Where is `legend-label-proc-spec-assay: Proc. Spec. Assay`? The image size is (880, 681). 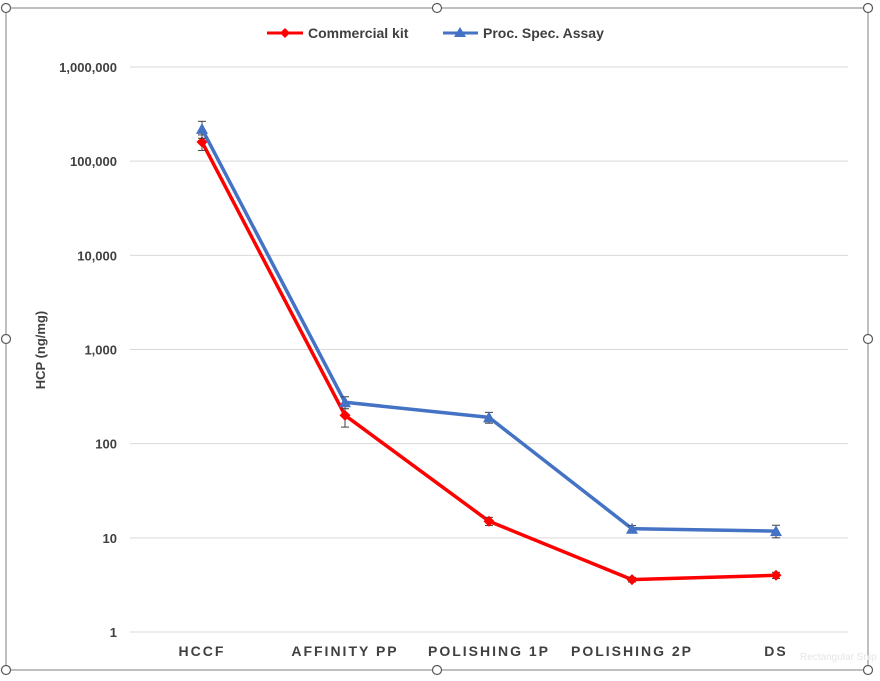
legend-label-proc-spec-assay: Proc. Spec. Assay is located at coordinates (543, 33).